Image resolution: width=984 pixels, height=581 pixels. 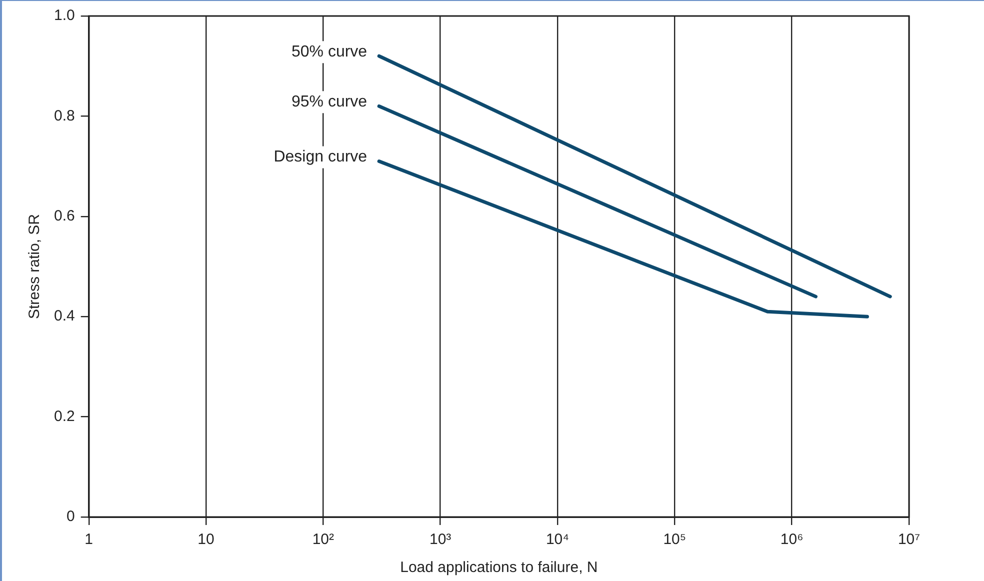 I want to click on x-tick-label: 10⁷, so click(x=909, y=539).